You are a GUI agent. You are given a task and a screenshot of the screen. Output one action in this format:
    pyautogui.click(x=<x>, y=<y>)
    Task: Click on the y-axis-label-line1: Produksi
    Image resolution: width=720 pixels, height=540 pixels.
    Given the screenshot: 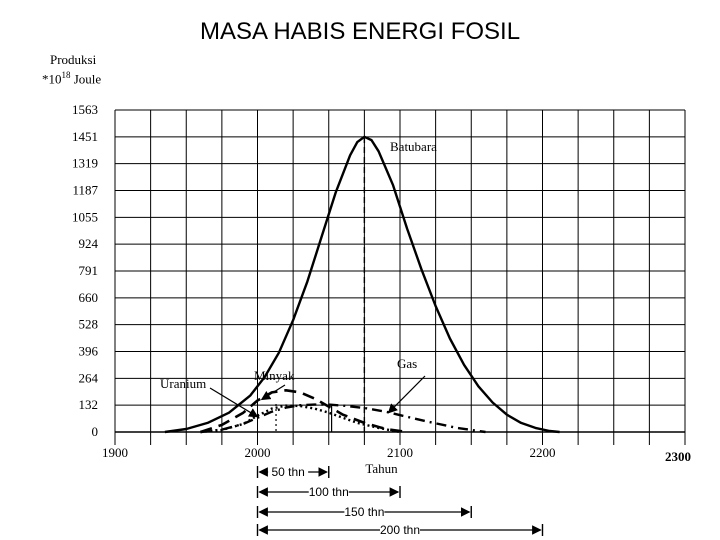 What is the action you would take?
    pyautogui.click(x=73, y=59)
    